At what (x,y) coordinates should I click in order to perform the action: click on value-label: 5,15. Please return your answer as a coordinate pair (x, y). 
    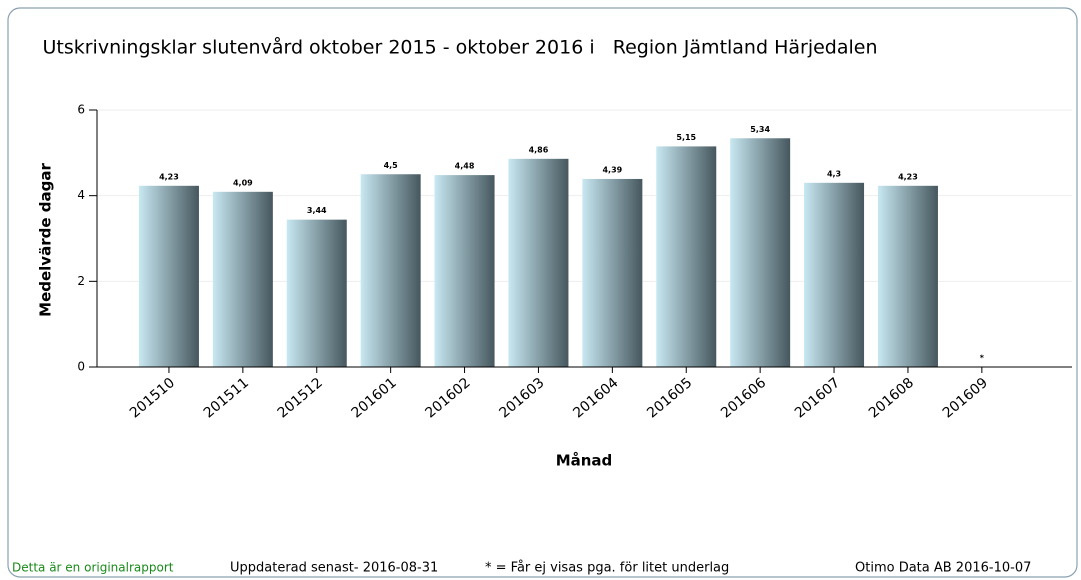
    Looking at the image, I should click on (686, 137).